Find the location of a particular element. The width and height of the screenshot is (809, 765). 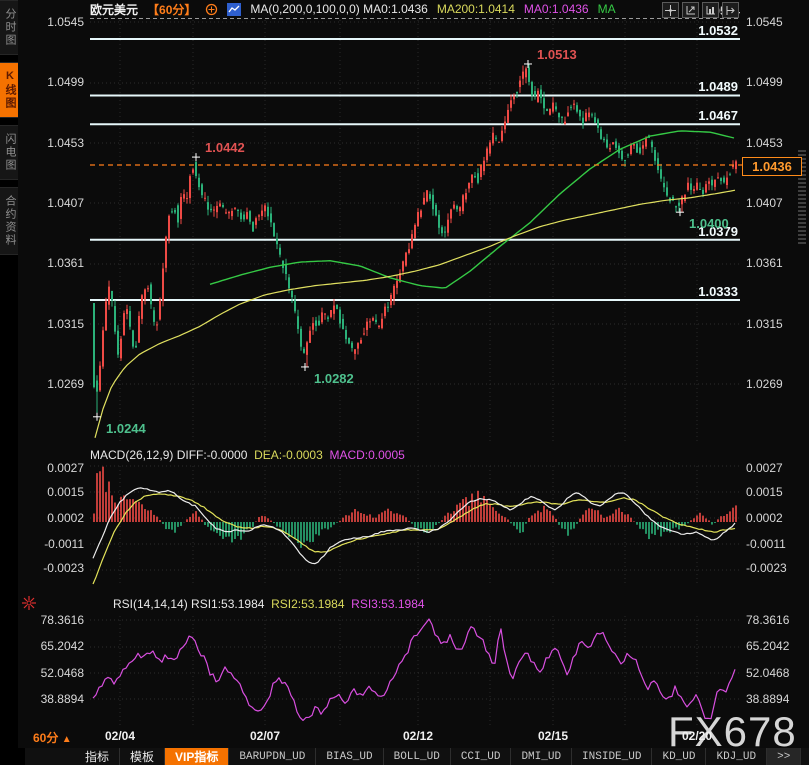

toolbar-item-template: 模板 is located at coordinates (143, 756).